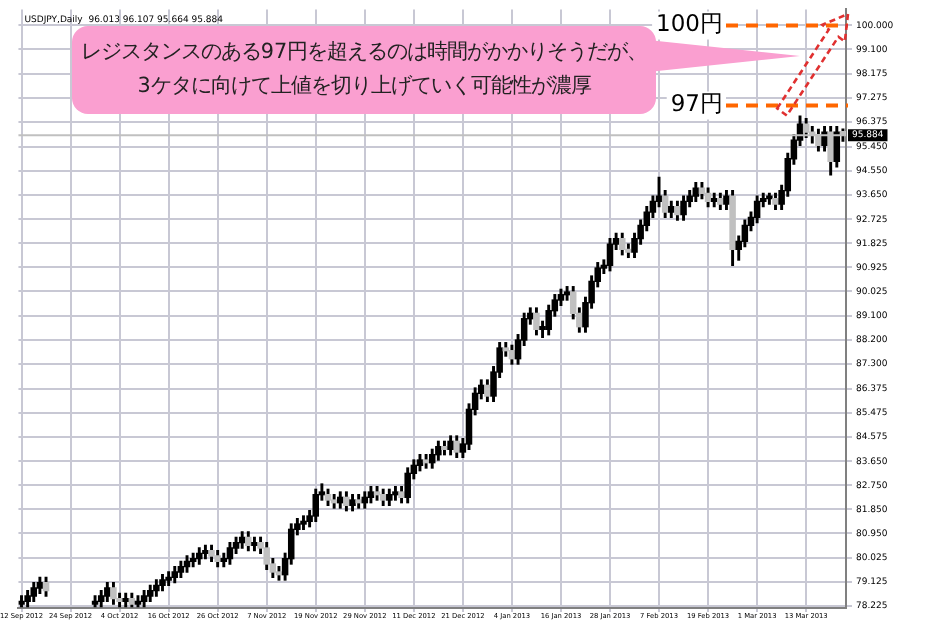 The height and width of the screenshot is (624, 946). Describe the element at coordinates (364, 87) in the screenshot. I see `annotation: 3ケタに向けて上値を切り上げていく可能性が濃厚` at that location.